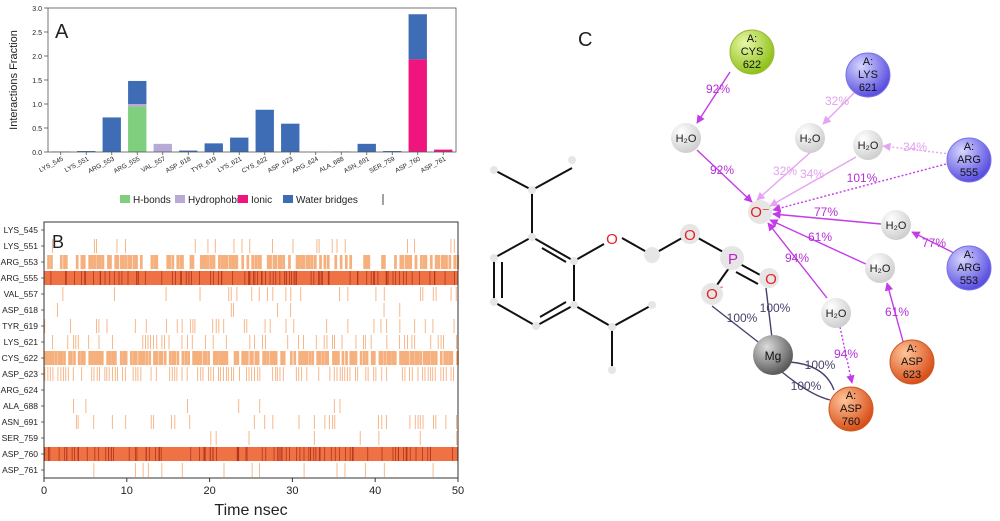 This screenshot has height=521, width=1000. Describe the element at coordinates (101, 165) in the screenshot. I see `x-tick-label: ARG_553` at that location.